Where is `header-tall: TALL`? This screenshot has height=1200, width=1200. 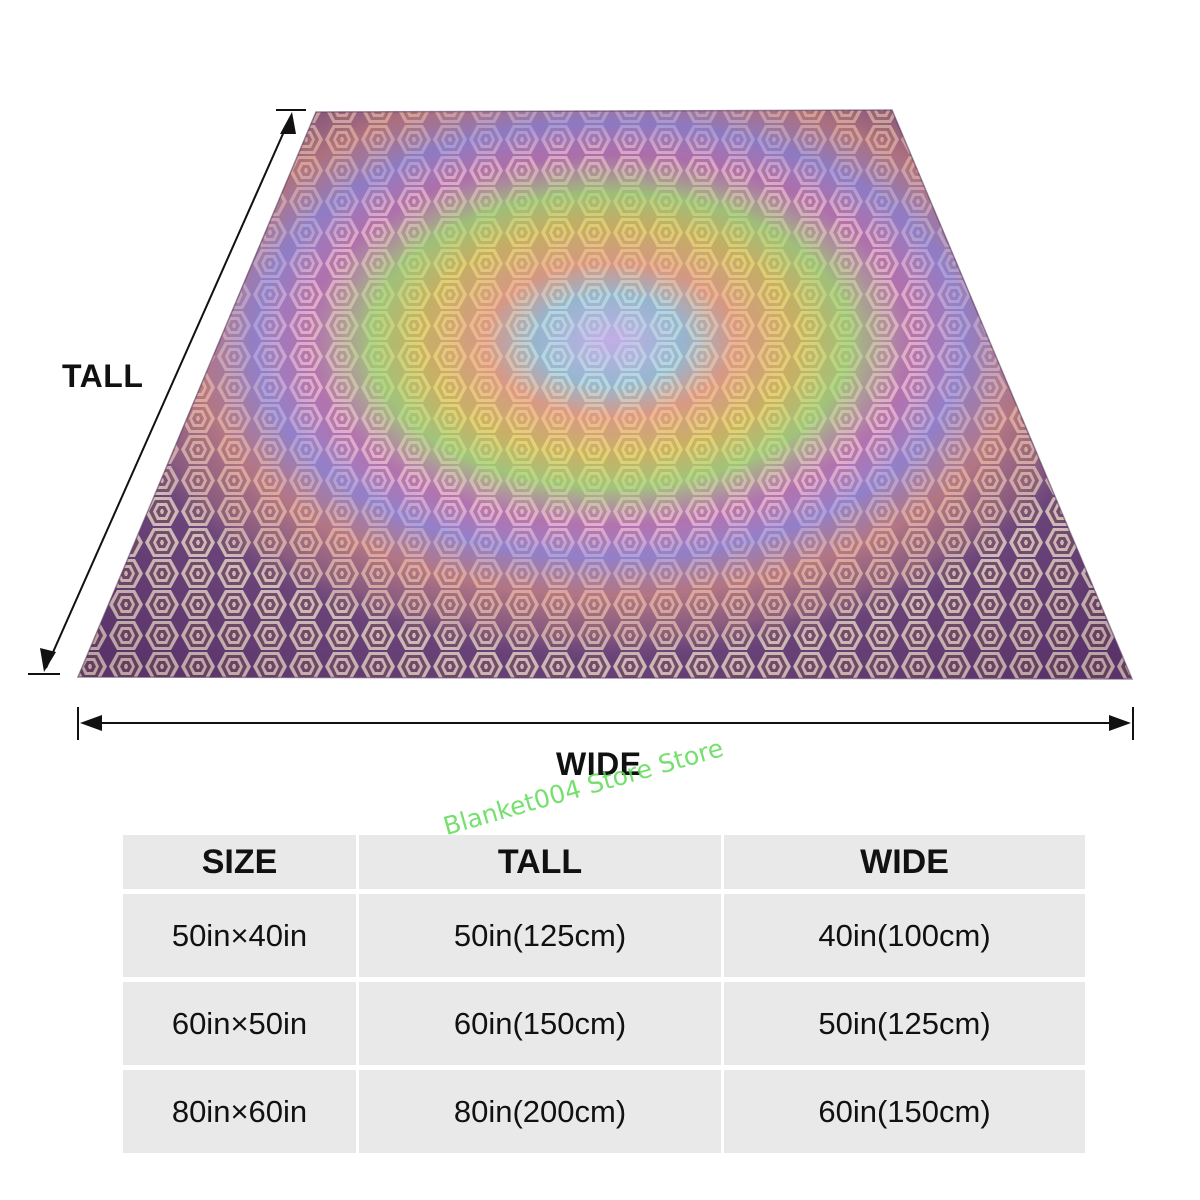
header-tall: TALL is located at coordinates (540, 862).